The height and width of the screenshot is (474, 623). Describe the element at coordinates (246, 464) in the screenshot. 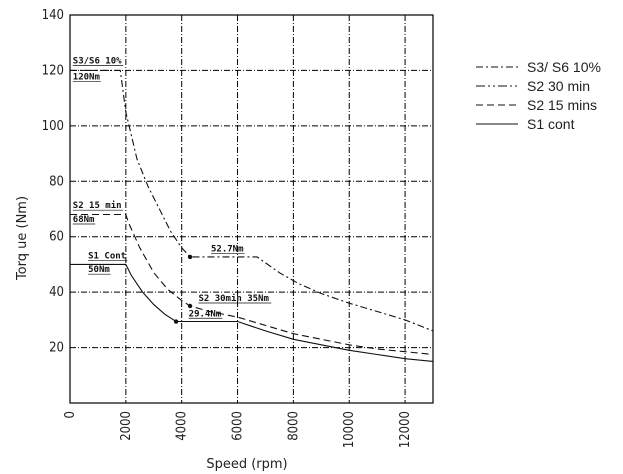

I see `x-axis-title: Speed (rpm)` at that location.